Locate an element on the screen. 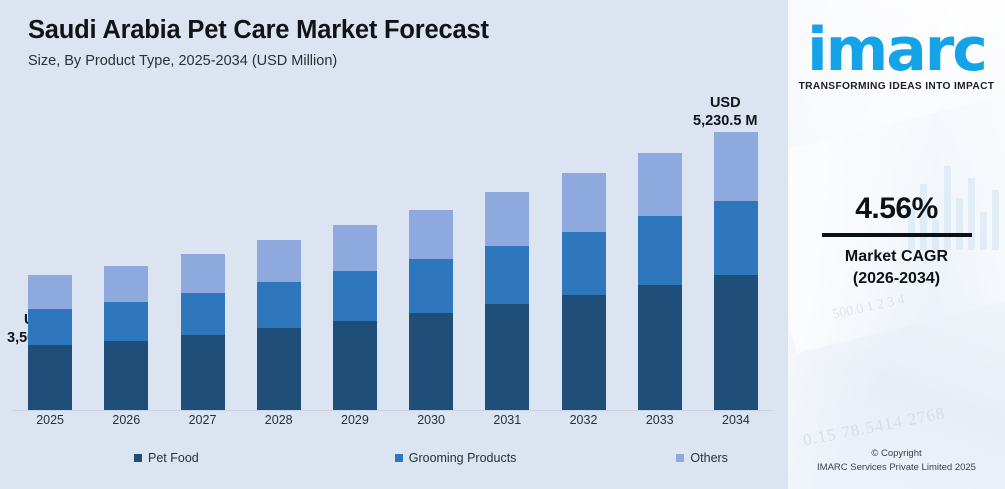 This screenshot has height=489, width=1005. bar-segment-grooming-products-2027 is located at coordinates (202, 313).